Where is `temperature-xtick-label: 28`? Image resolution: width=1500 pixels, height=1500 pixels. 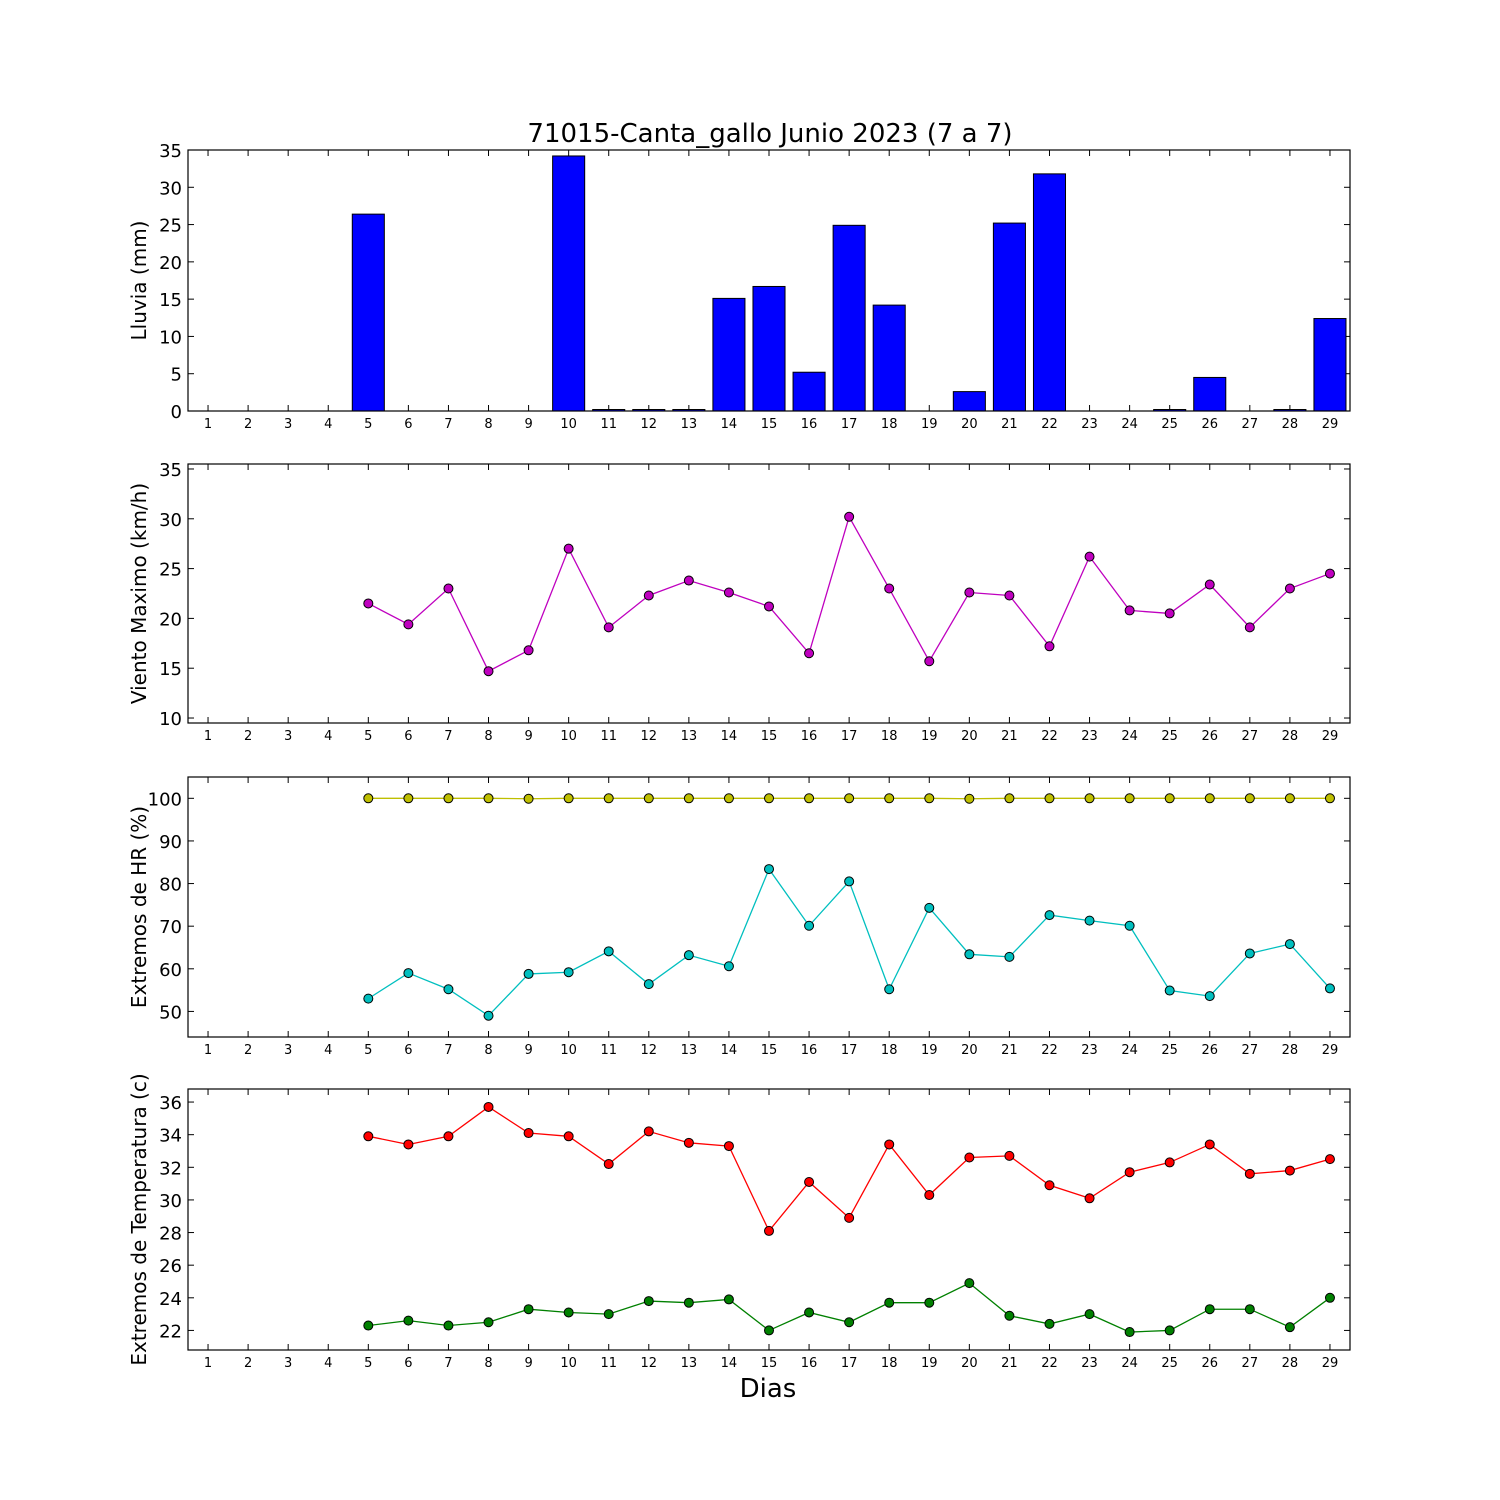 temperature-xtick-label: 28 is located at coordinates (1290, 1363).